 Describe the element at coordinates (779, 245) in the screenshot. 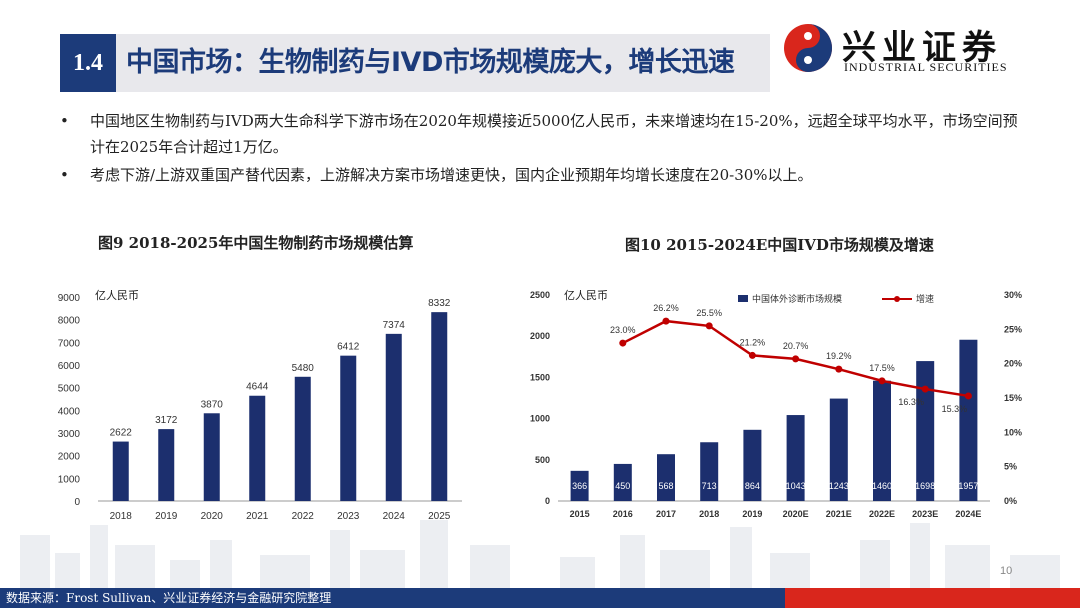

I see `chart2-title: 图10 2015-2024E中国IVD市场规模及增速` at that location.